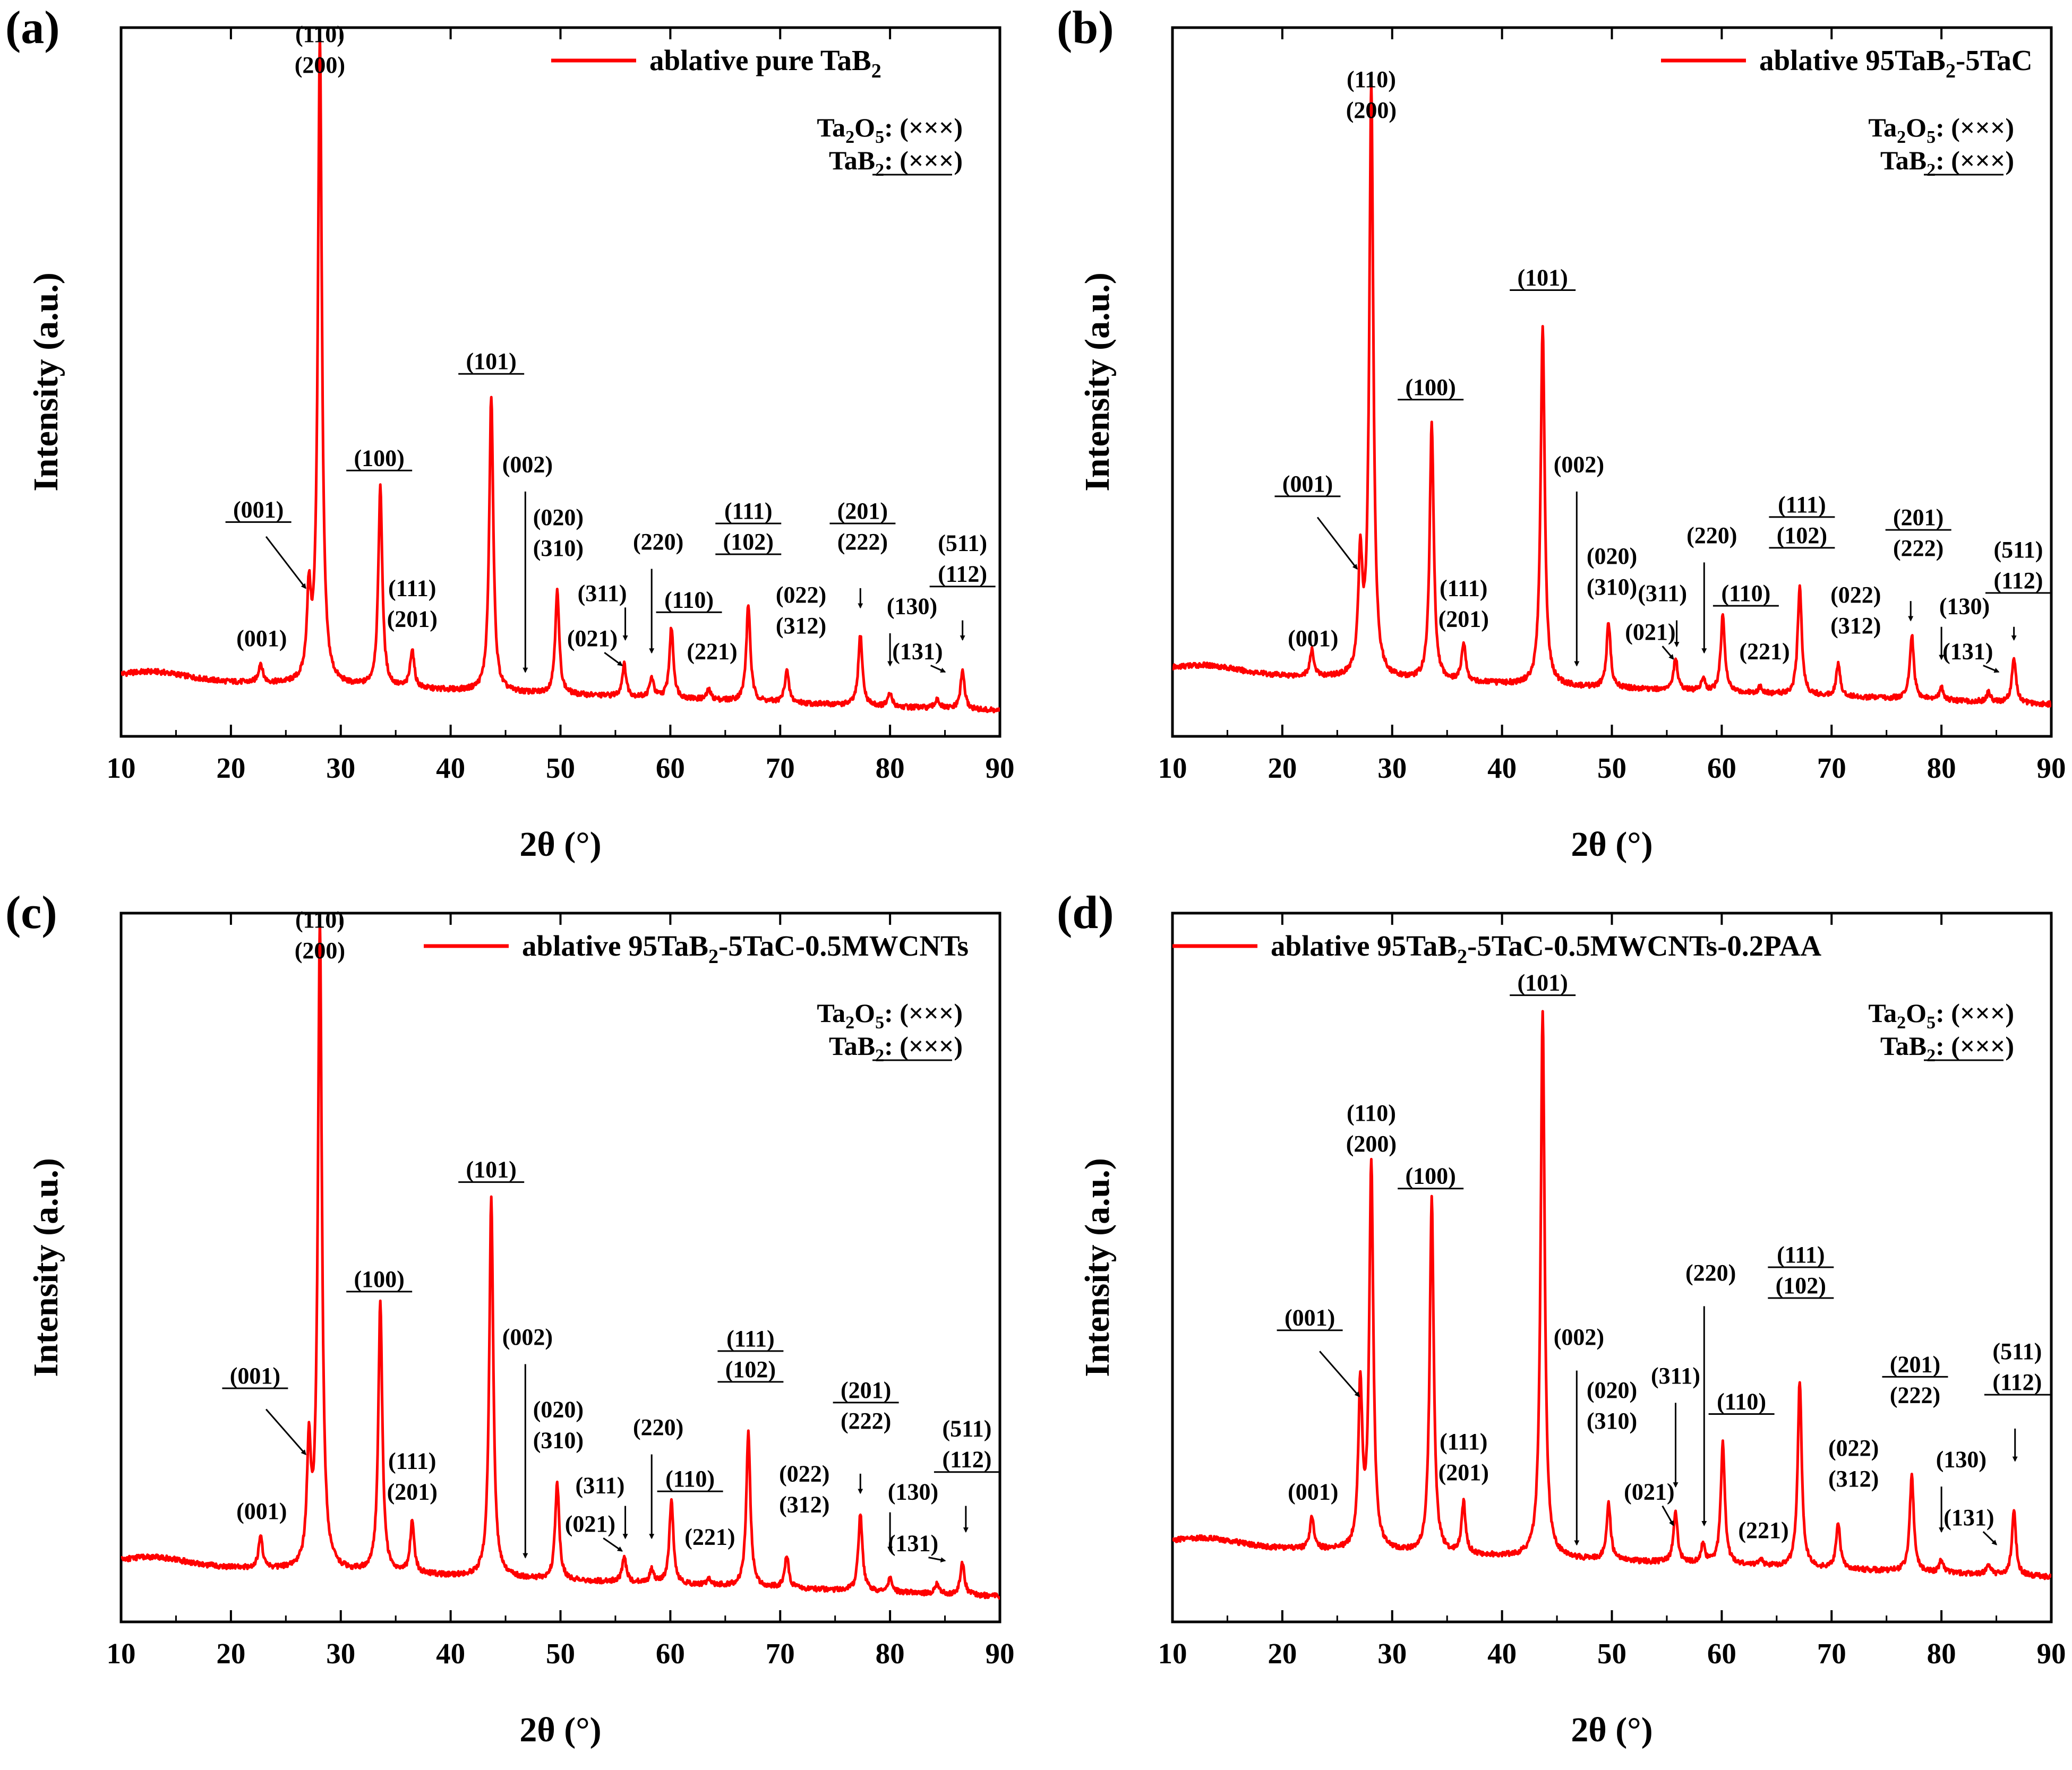 This screenshot has width=2072, height=1770. What do you see at coordinates (46, 1267) in the screenshot?
I see `y-axis-label: Intensity (a.u.)` at bounding box center [46, 1267].